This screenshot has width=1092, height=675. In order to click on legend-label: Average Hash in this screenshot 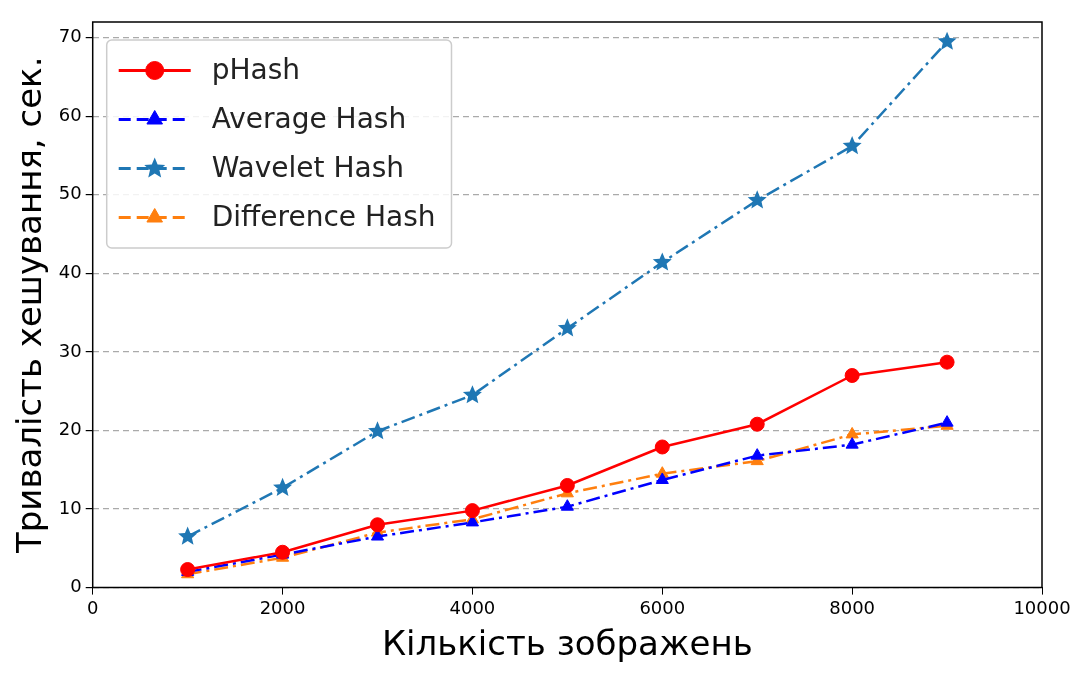, I will do `click(309, 118)`.